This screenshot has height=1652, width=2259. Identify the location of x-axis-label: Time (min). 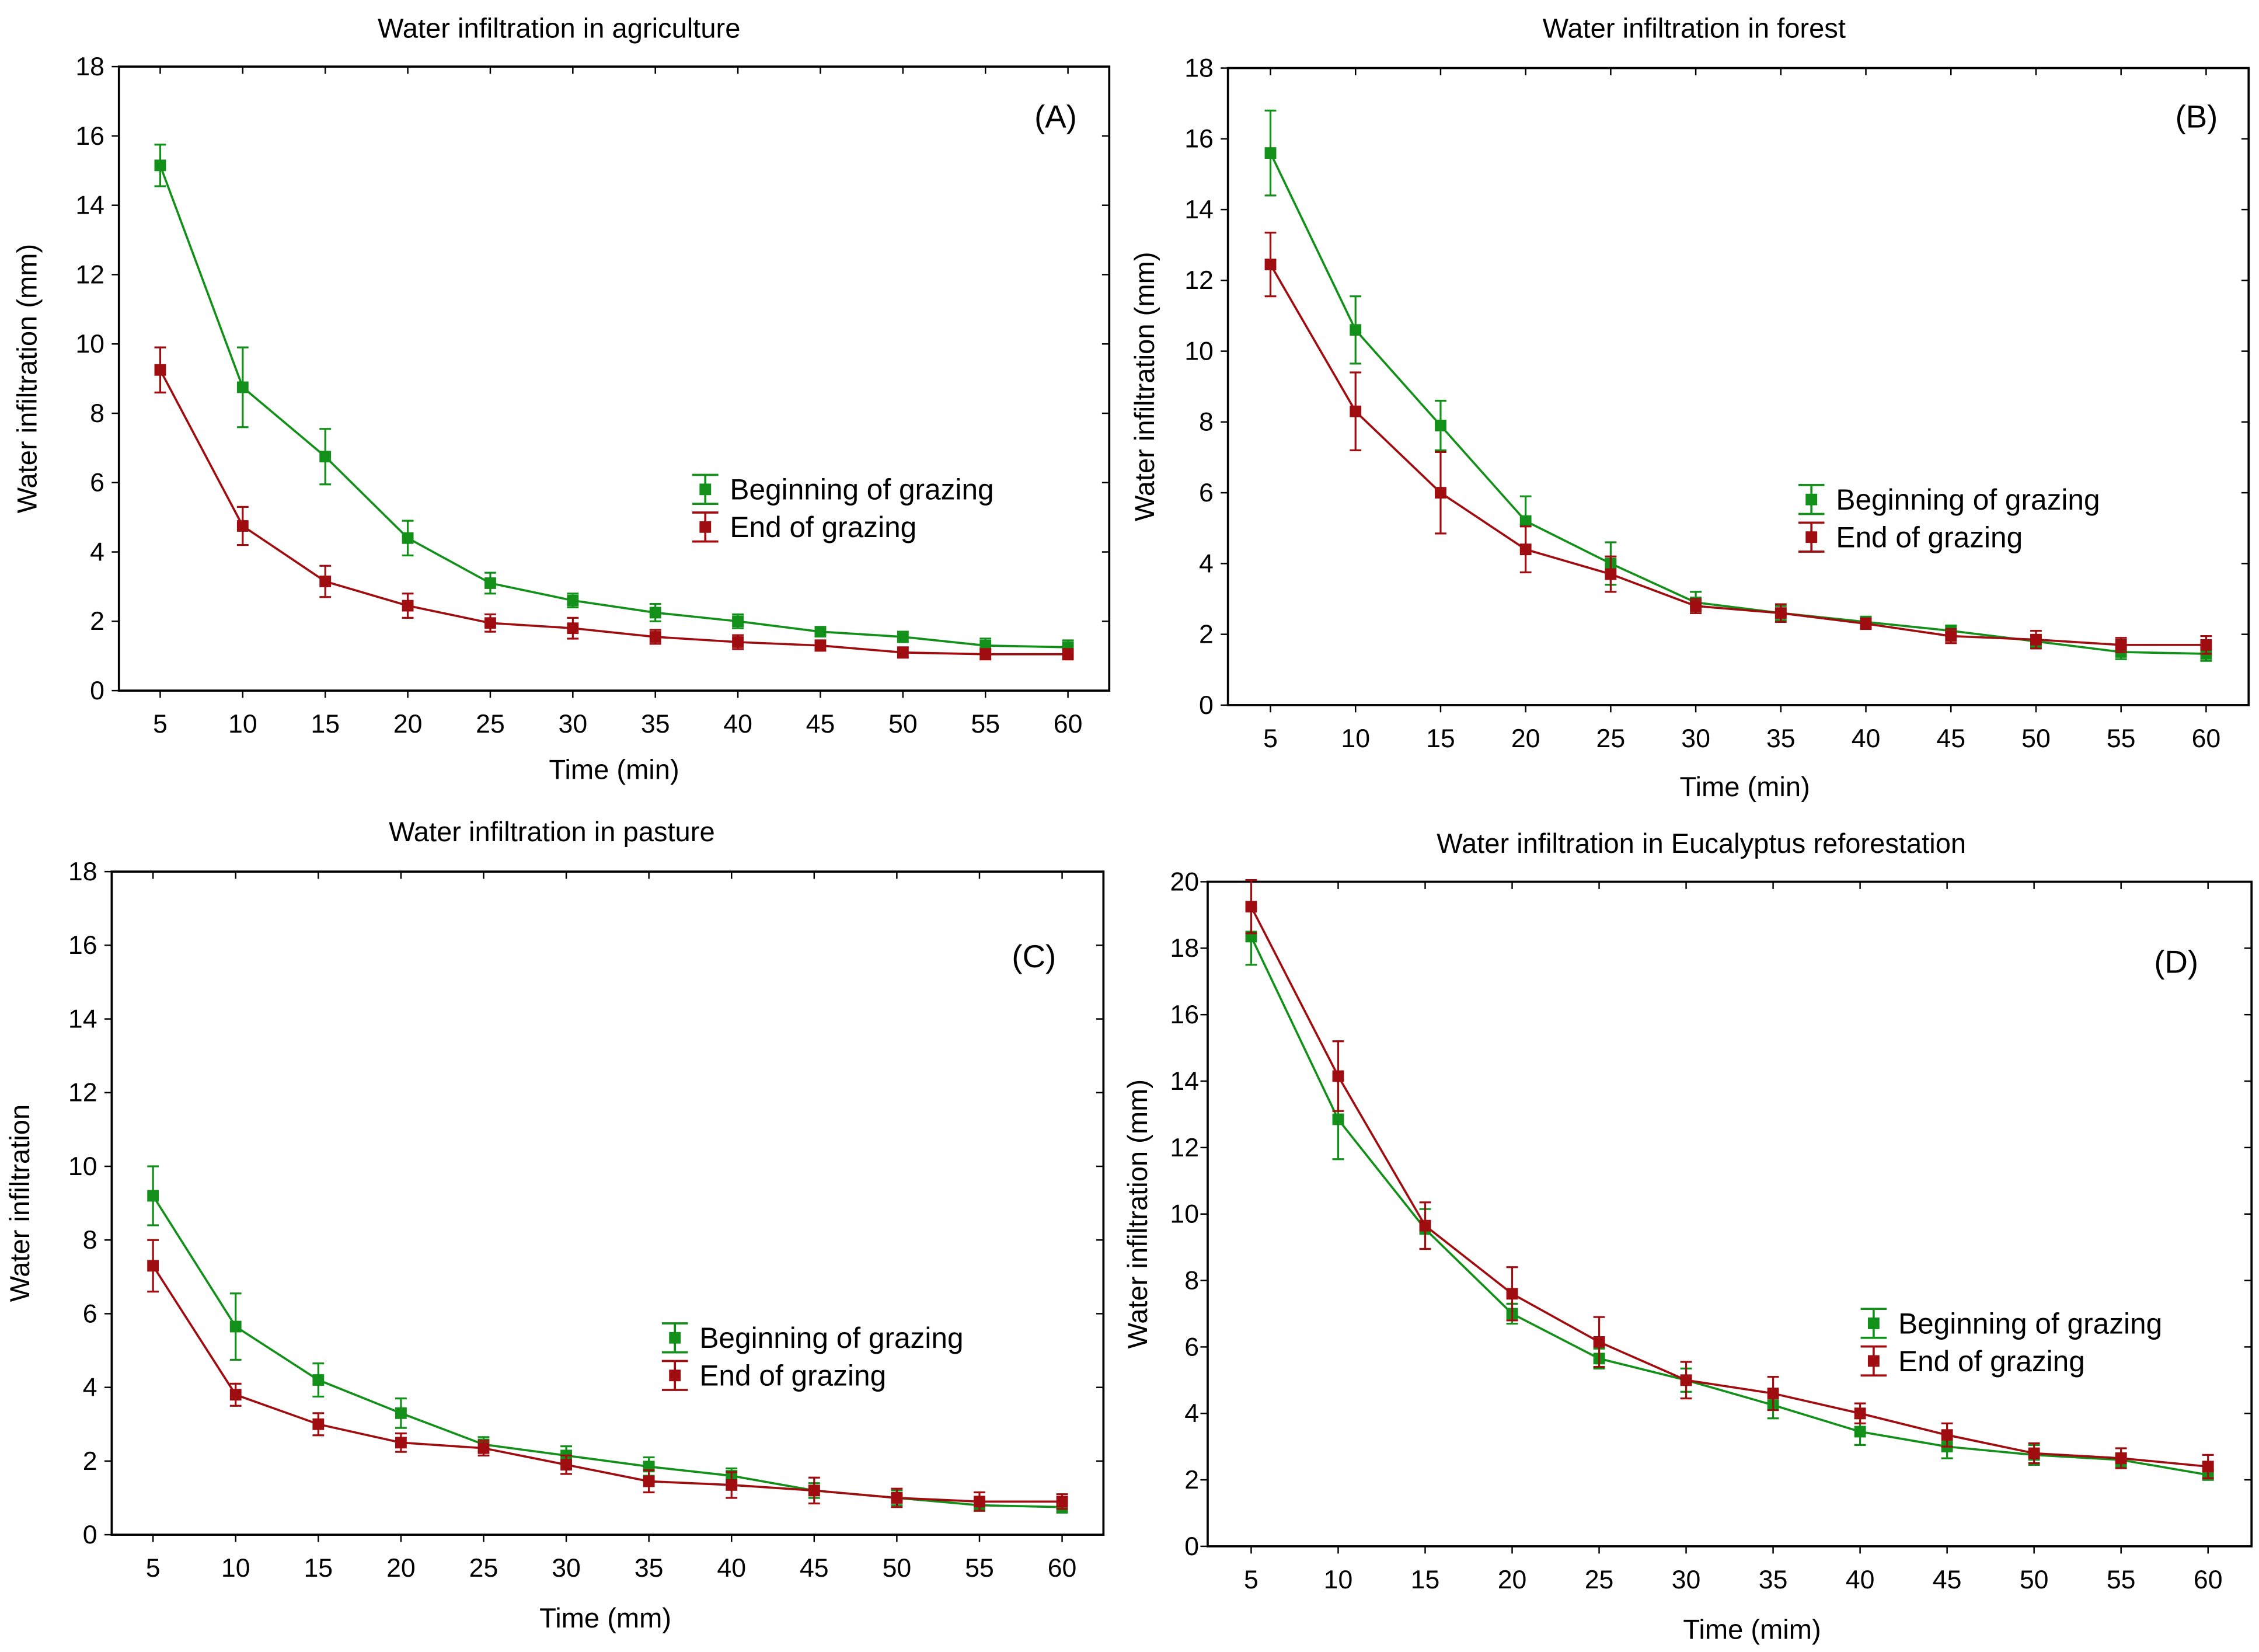
(614, 769).